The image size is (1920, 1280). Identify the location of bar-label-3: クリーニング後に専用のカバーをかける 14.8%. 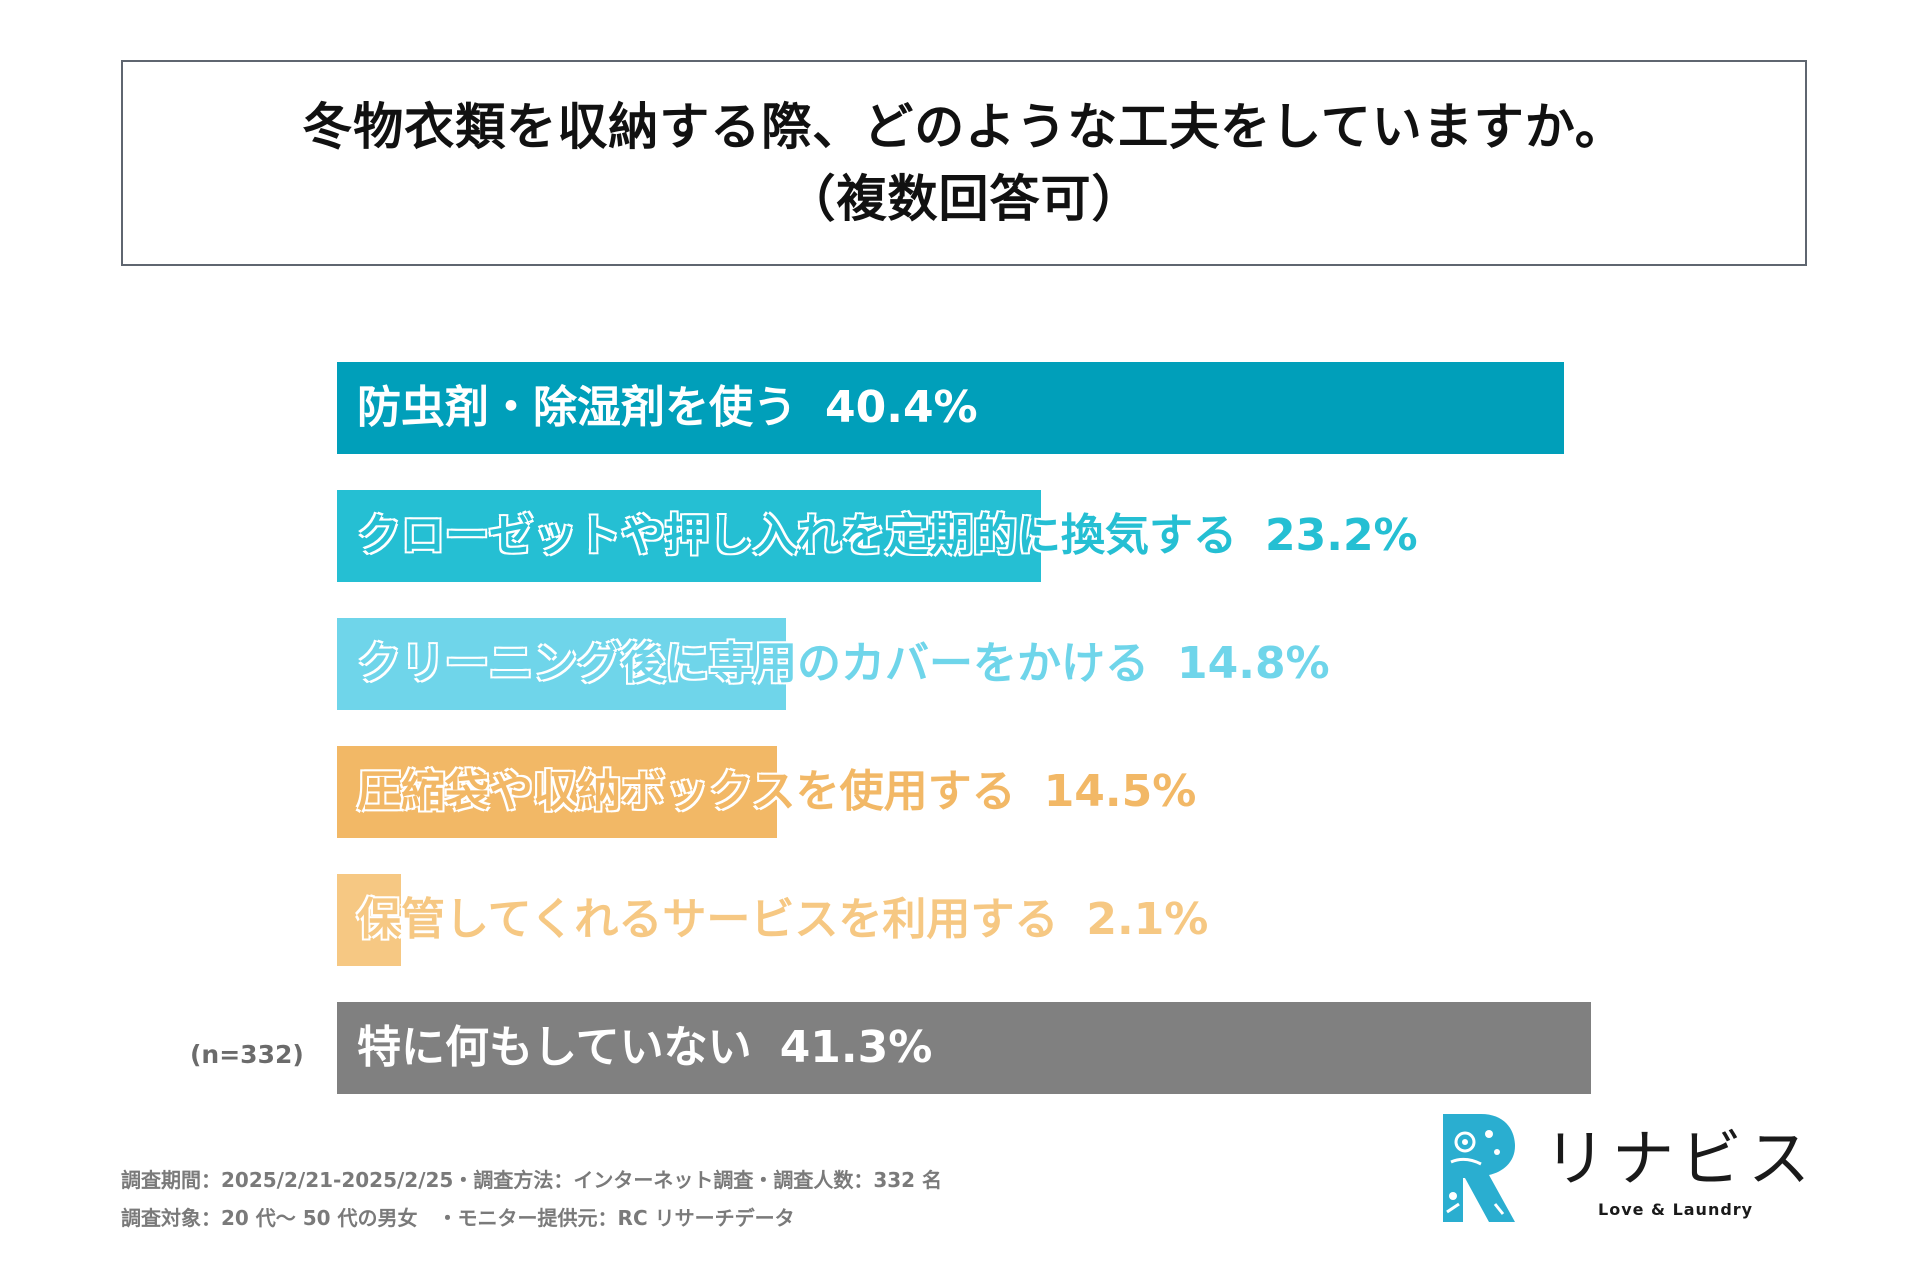
(843, 664).